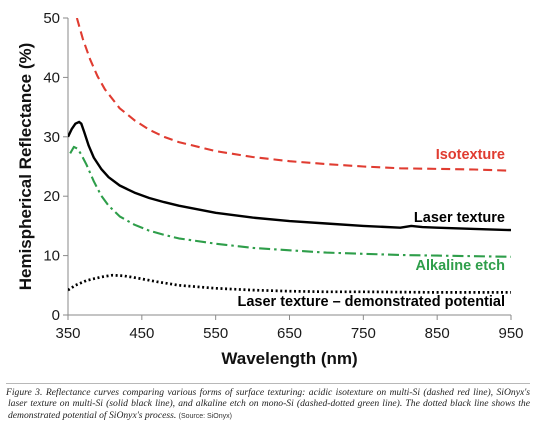 The width and height of the screenshot is (539, 435). I want to click on y-tick-label: 10, so click(51, 256).